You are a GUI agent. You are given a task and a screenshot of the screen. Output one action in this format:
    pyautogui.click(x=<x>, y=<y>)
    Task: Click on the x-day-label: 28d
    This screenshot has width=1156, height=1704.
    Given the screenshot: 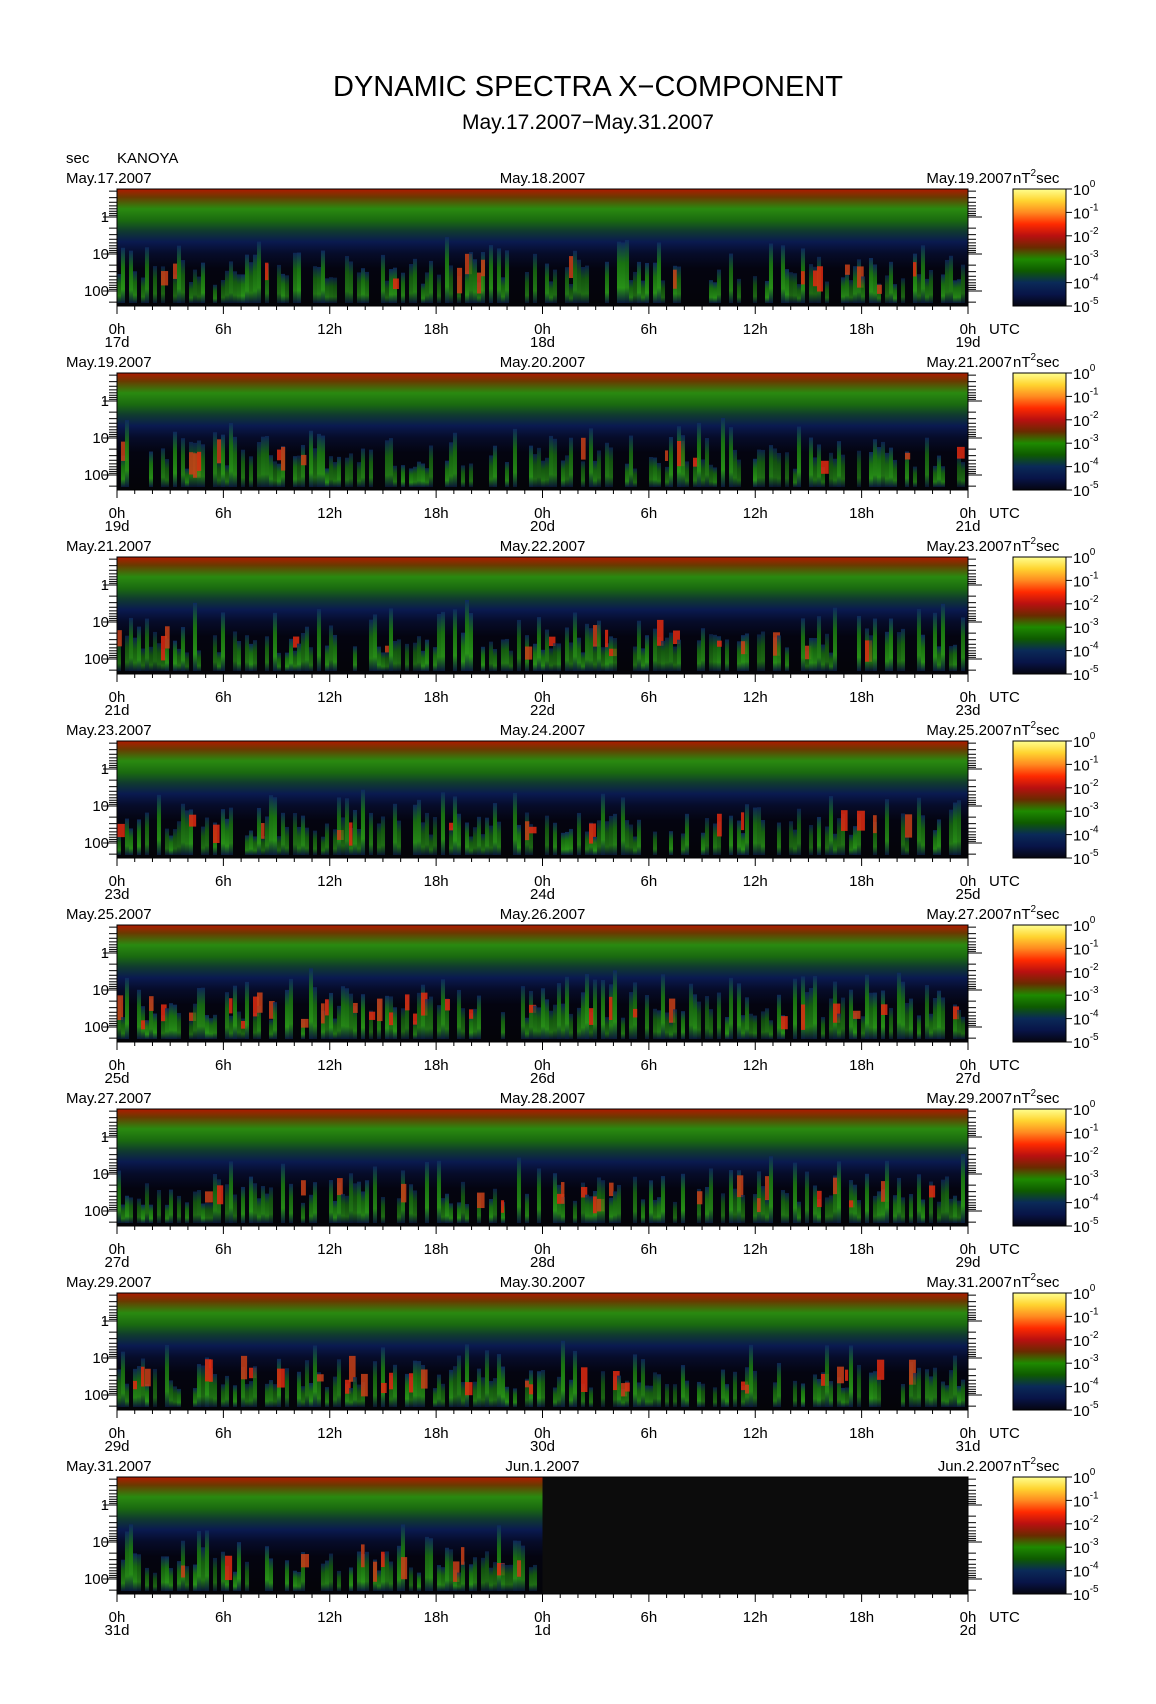 What is the action you would take?
    pyautogui.click(x=542, y=1262)
    